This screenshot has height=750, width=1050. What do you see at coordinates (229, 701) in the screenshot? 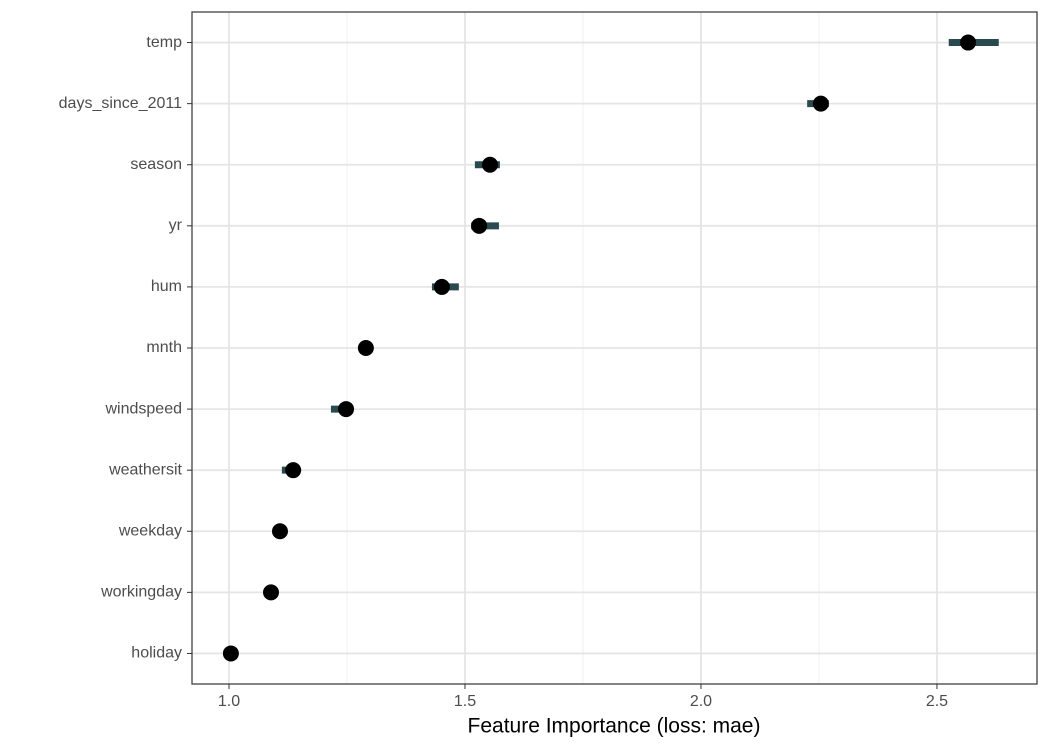
I see `x-tick-label: 1.0` at bounding box center [229, 701].